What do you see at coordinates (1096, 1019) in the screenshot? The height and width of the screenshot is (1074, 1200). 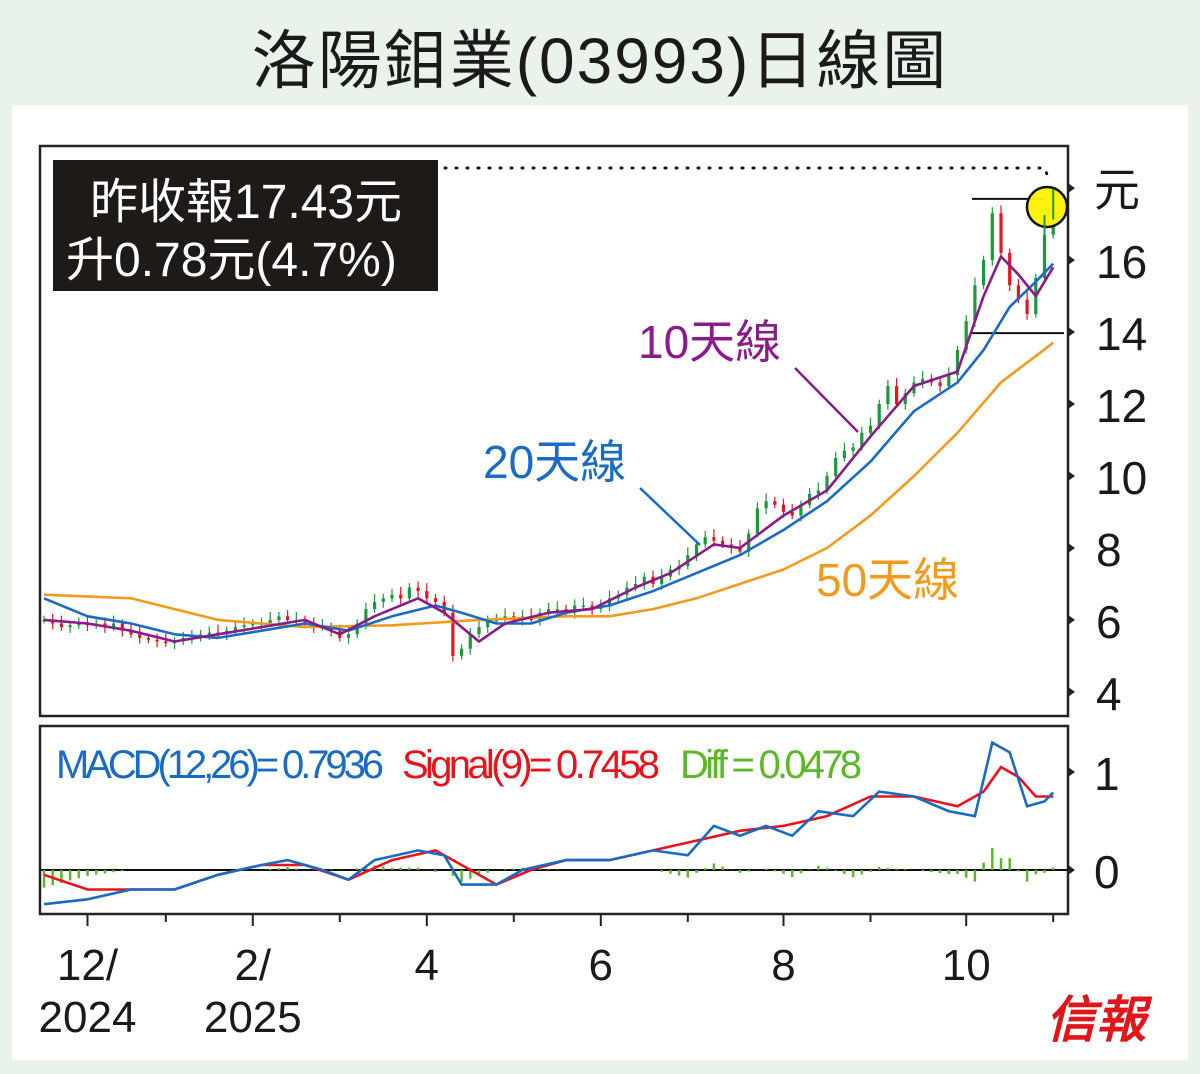 I see `hkej-logo: 信報` at bounding box center [1096, 1019].